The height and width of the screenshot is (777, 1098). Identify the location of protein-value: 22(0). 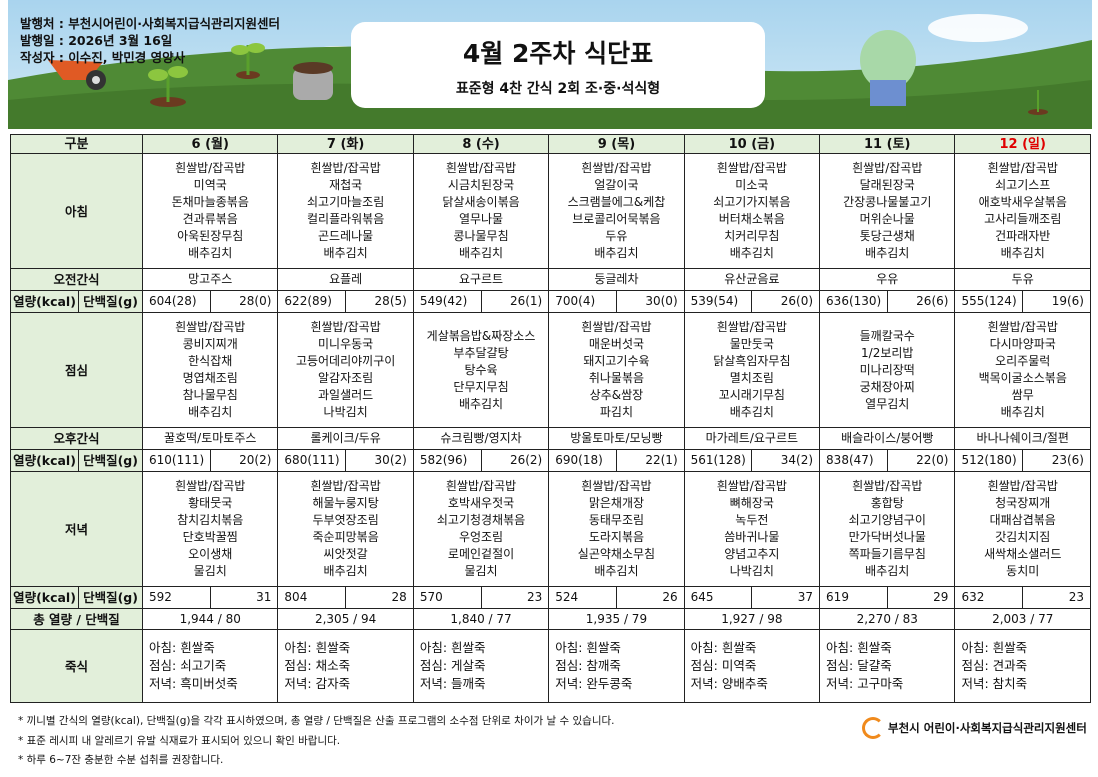
(921, 460).